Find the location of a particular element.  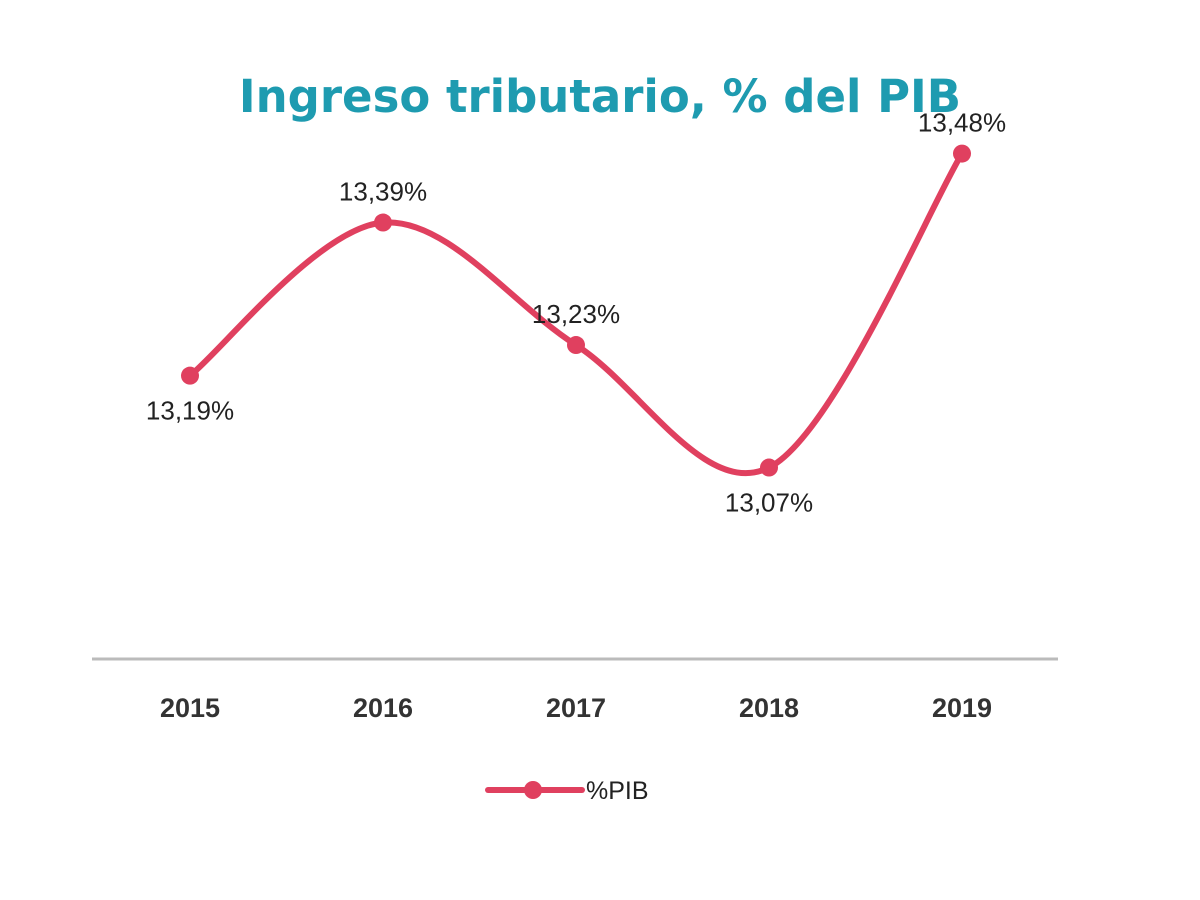

data-label: 13,23% is located at coordinates (576, 314).